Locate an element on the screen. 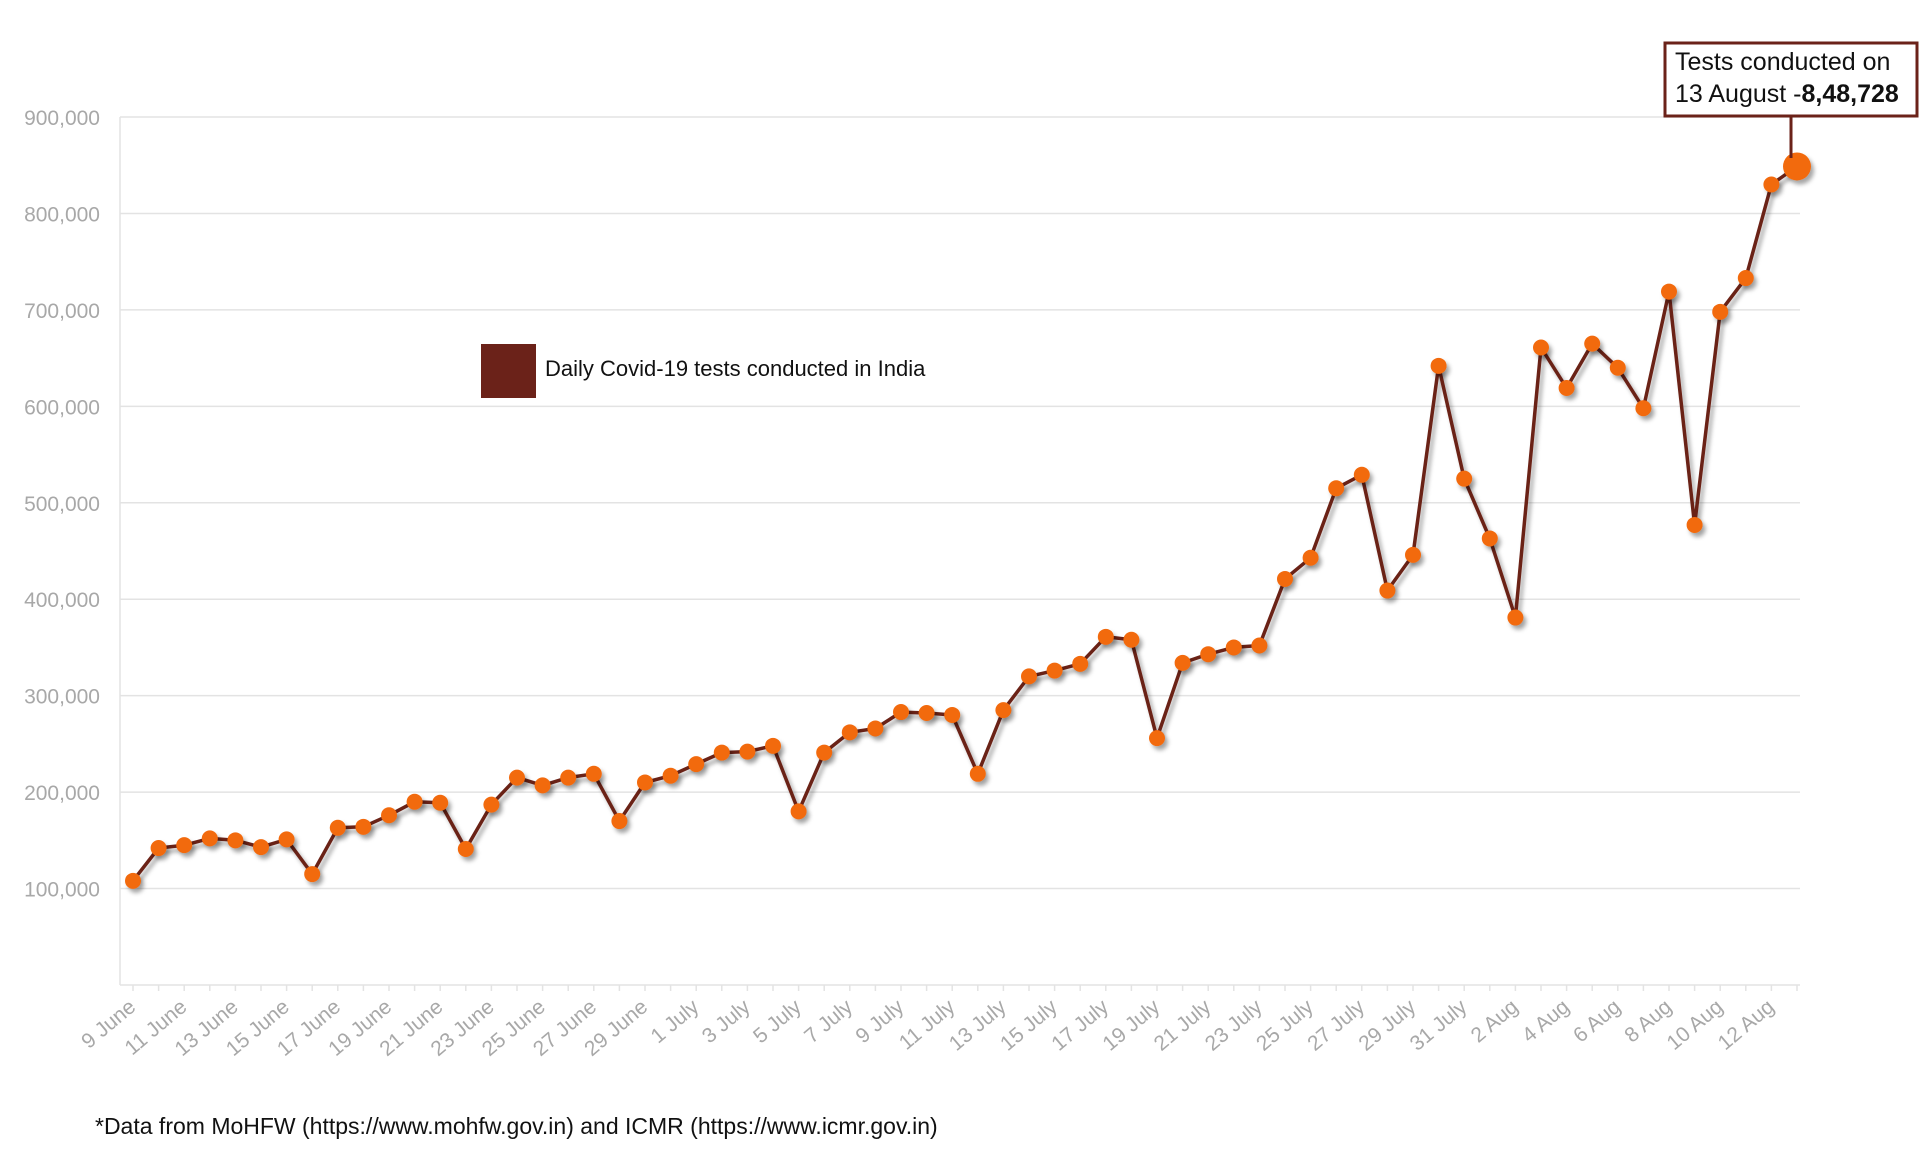  x-tick-label: 4 Aug is located at coordinates (1546, 1021).